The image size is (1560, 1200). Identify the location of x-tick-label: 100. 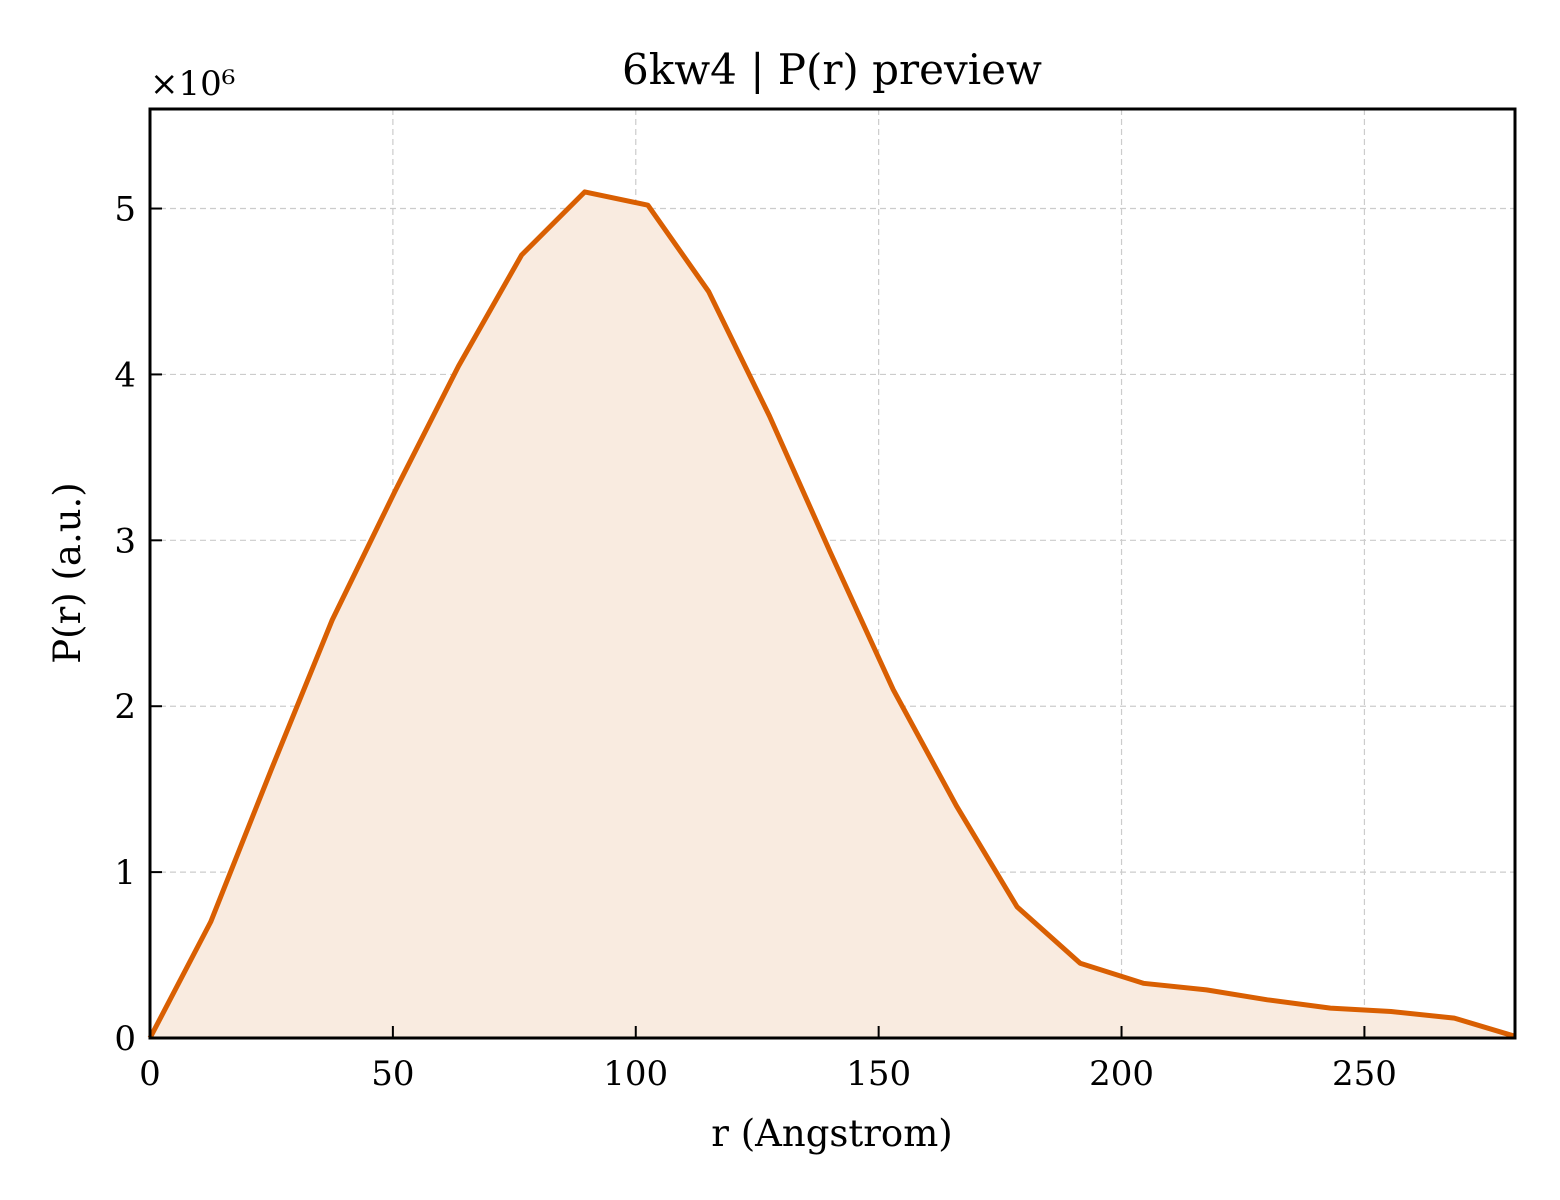
(635, 1074).